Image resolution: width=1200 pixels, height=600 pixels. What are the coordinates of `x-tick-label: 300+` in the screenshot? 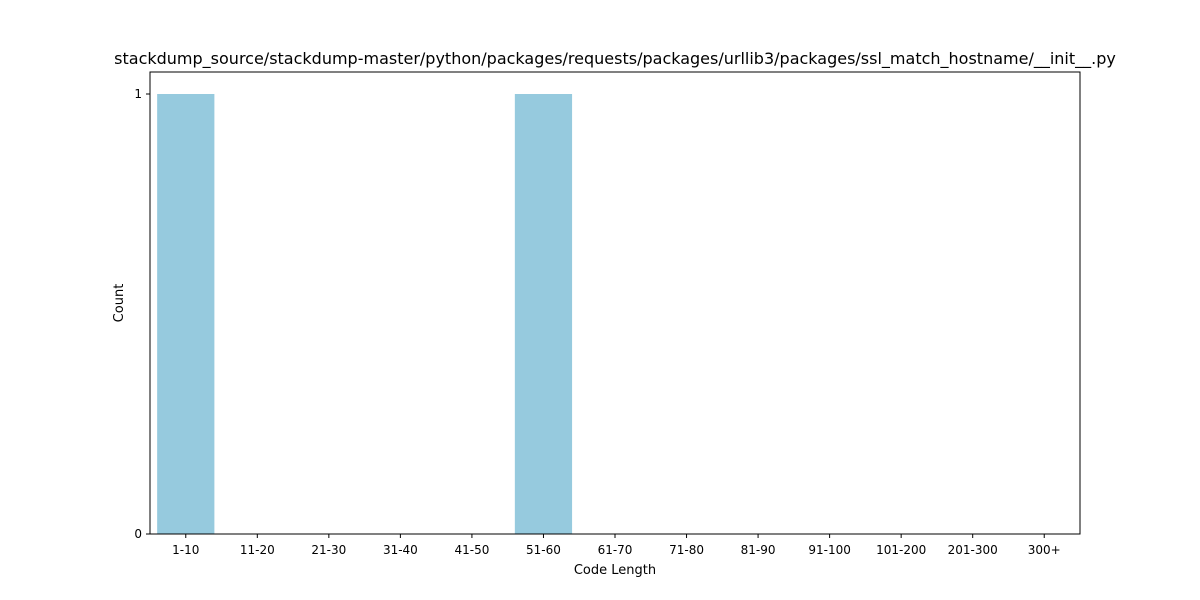 It's located at (1044, 550).